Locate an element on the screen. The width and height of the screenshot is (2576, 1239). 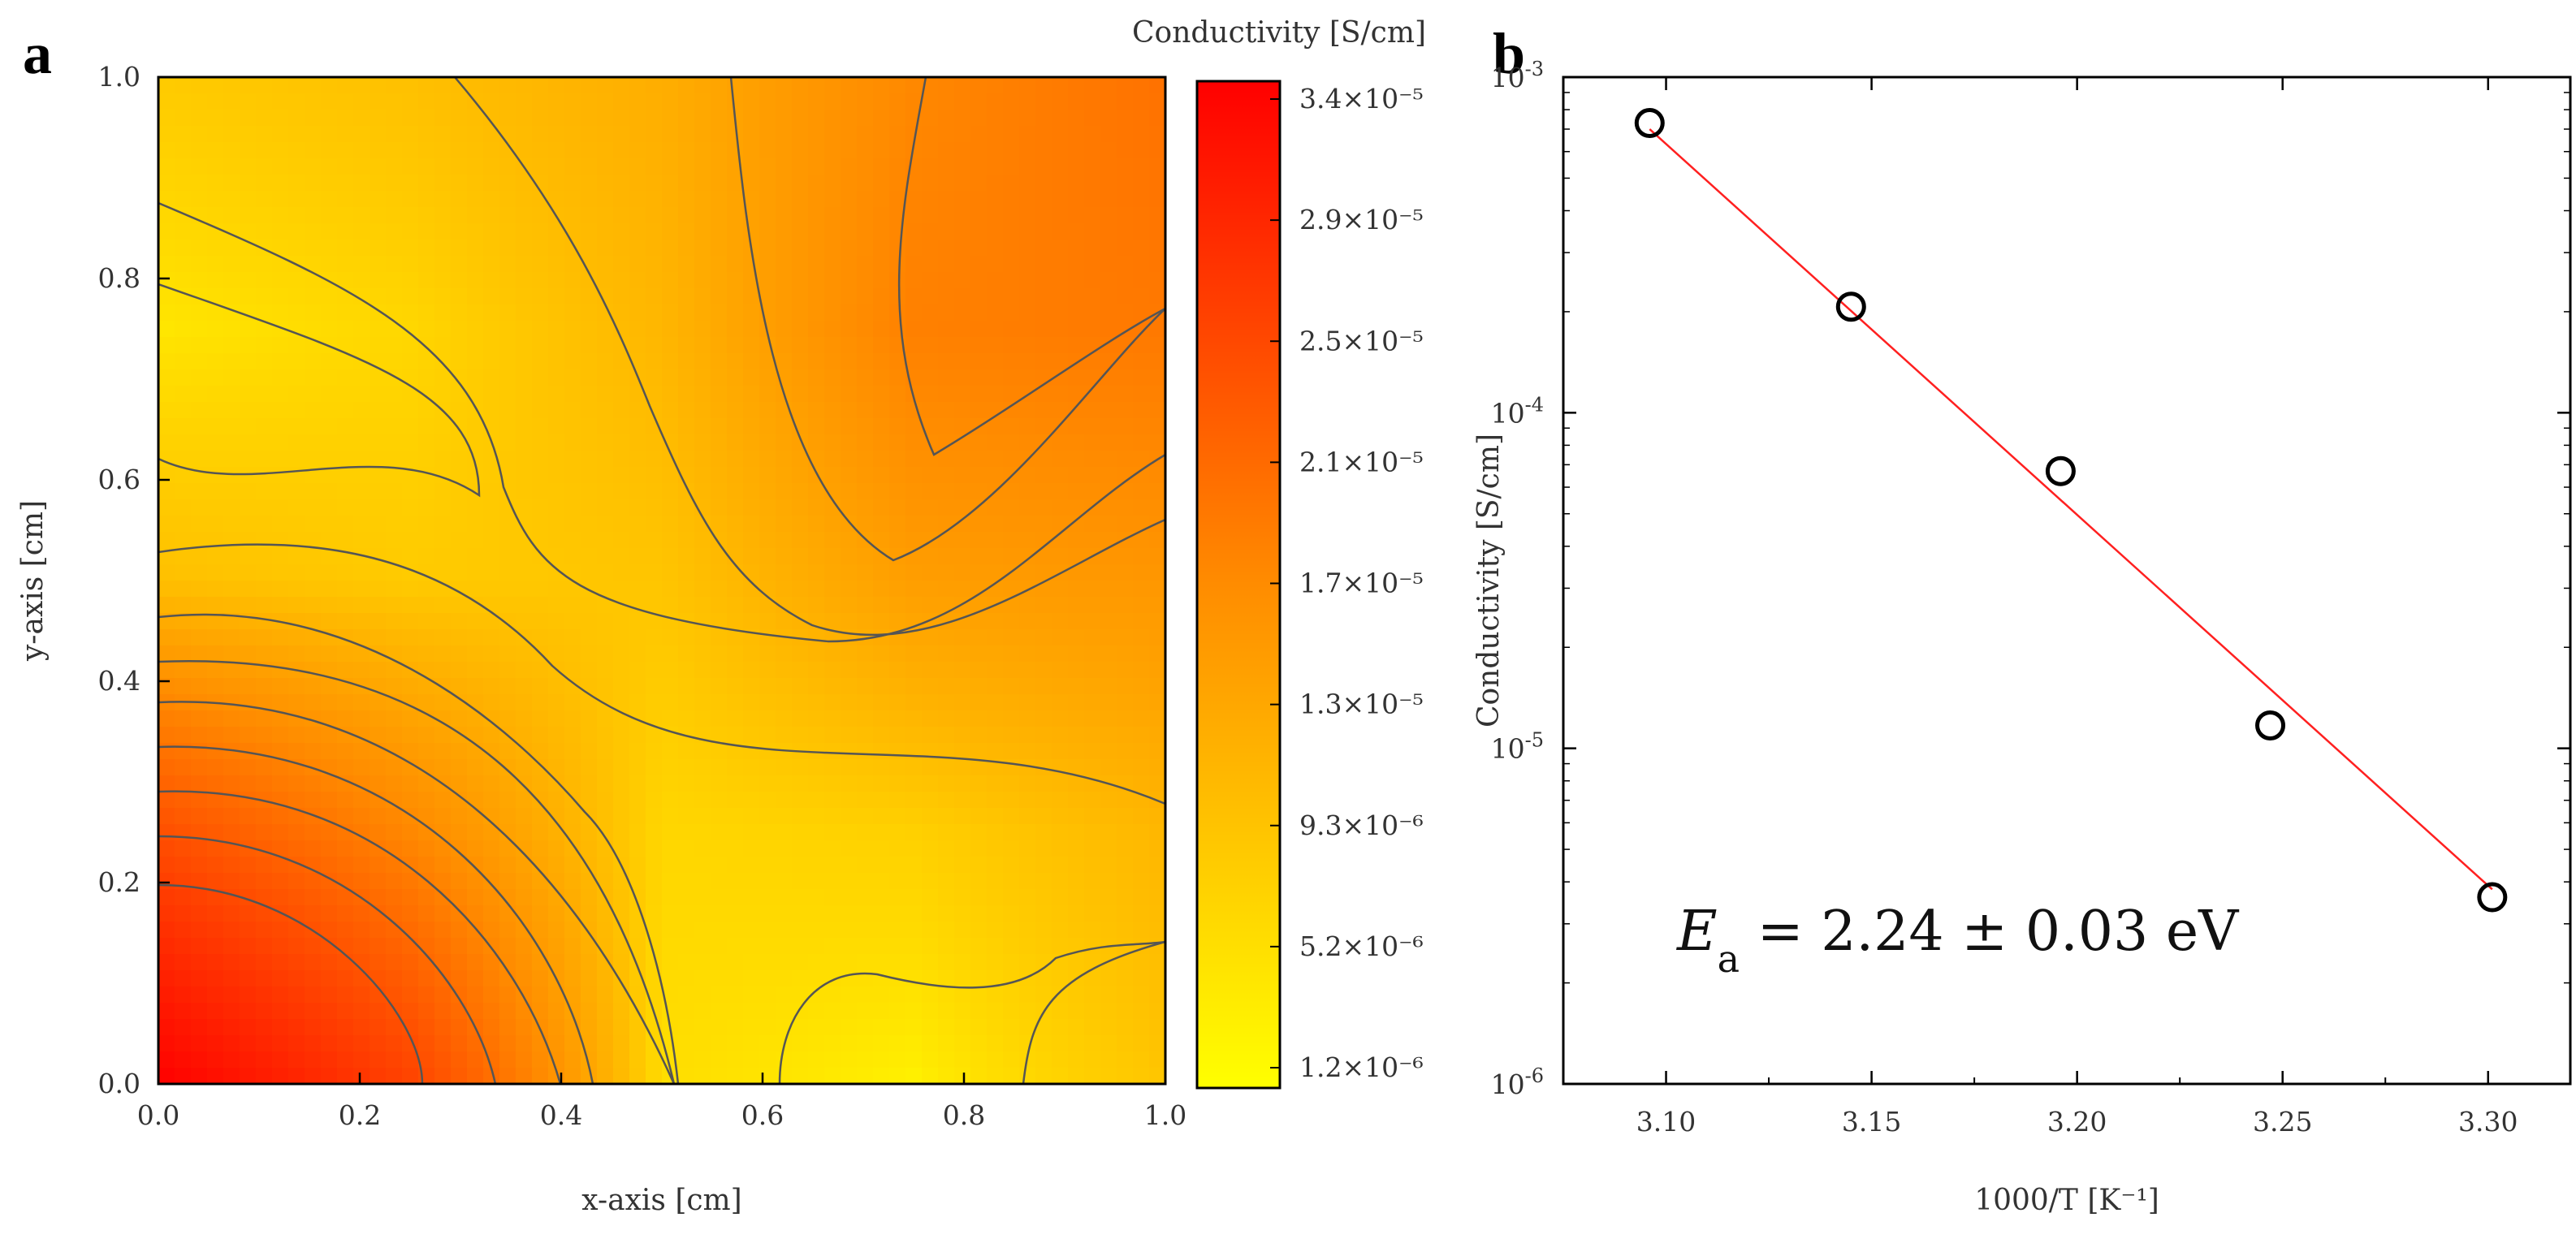
data-point is located at coordinates (2493, 897).